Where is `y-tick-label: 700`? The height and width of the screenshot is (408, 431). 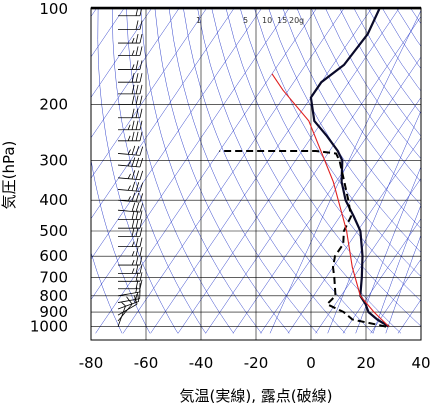
y-tick-label: 700 is located at coordinates (53, 277).